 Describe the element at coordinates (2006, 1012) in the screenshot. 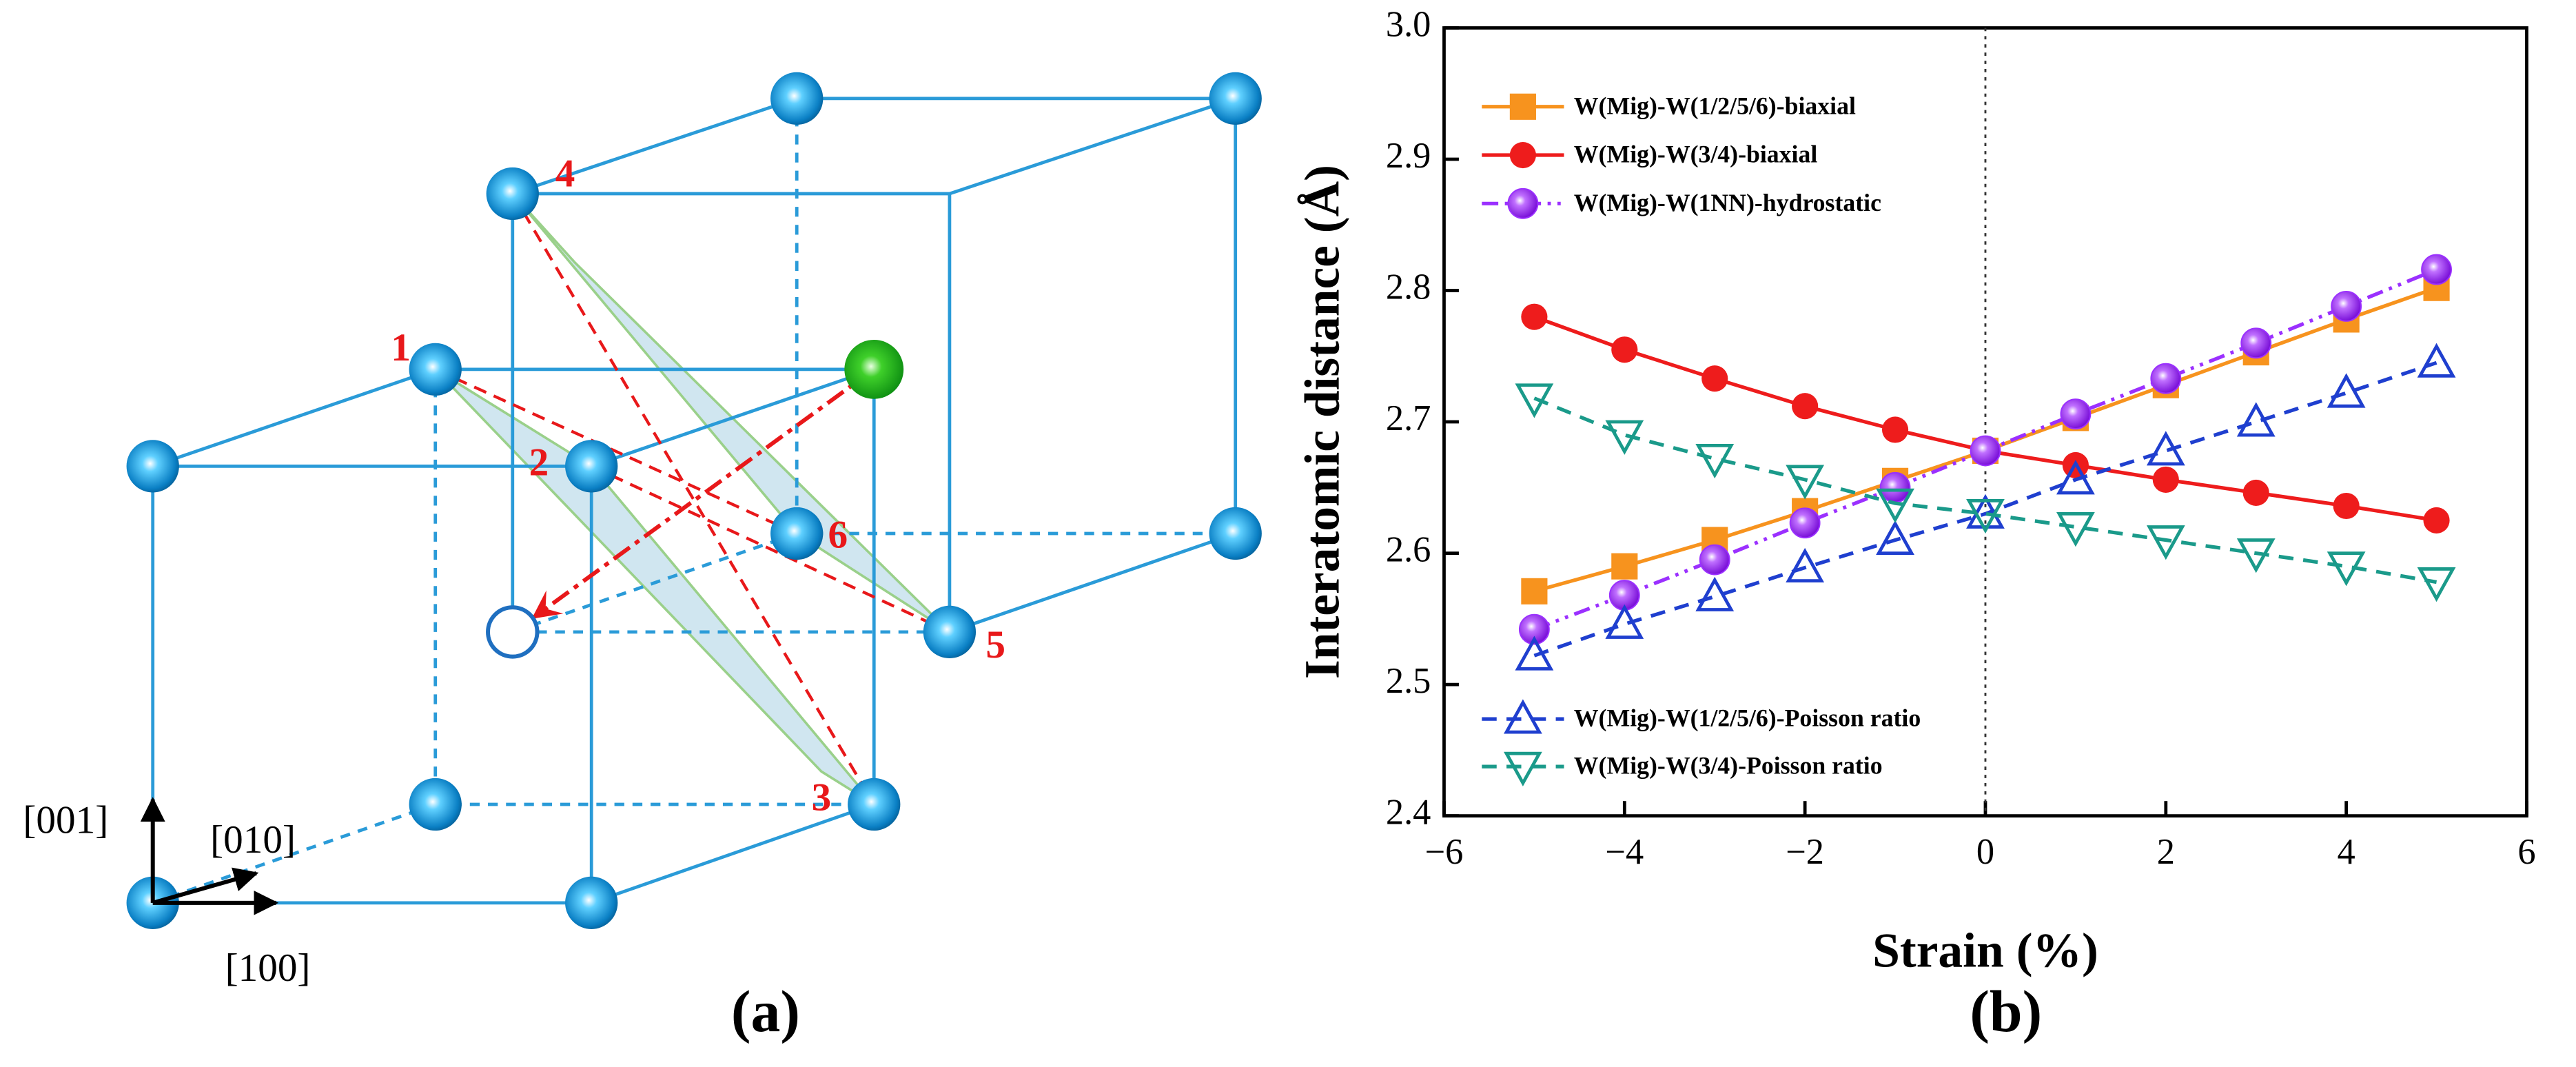

I see `panel-label: (b)` at that location.